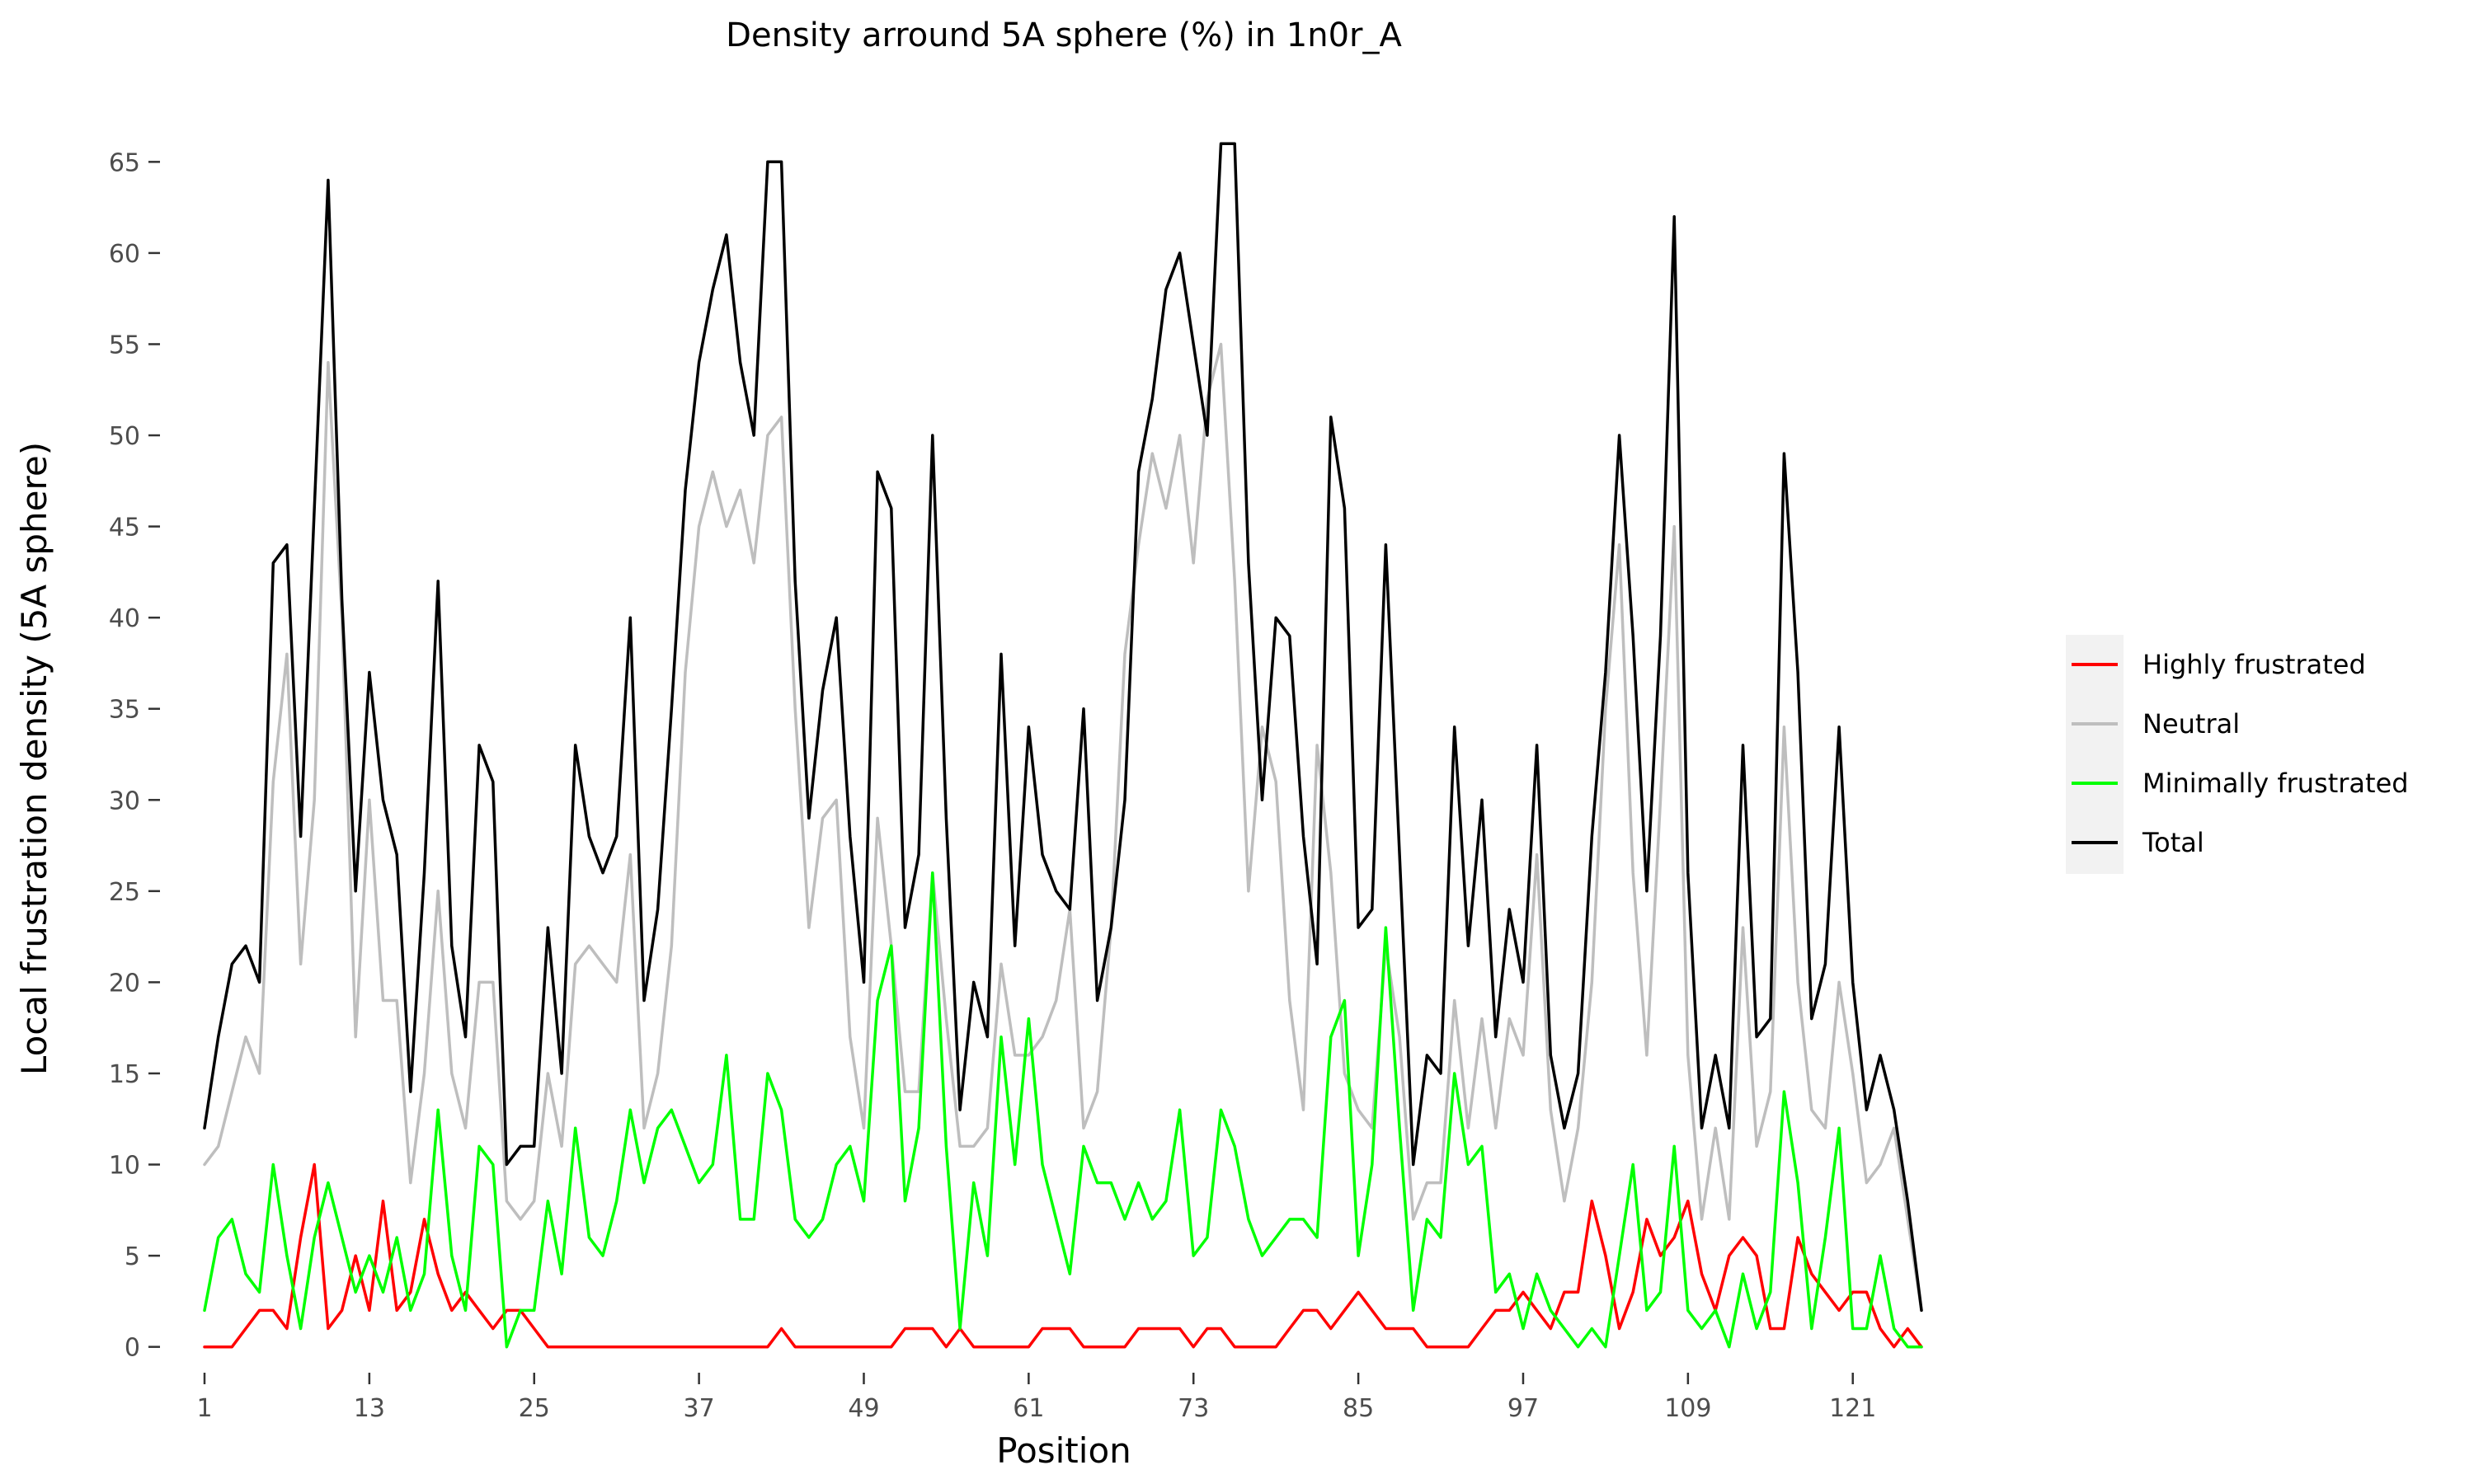 Image resolution: width=2474 pixels, height=1484 pixels. Describe the element at coordinates (124, 983) in the screenshot. I see `y-tick-label: 20` at that location.